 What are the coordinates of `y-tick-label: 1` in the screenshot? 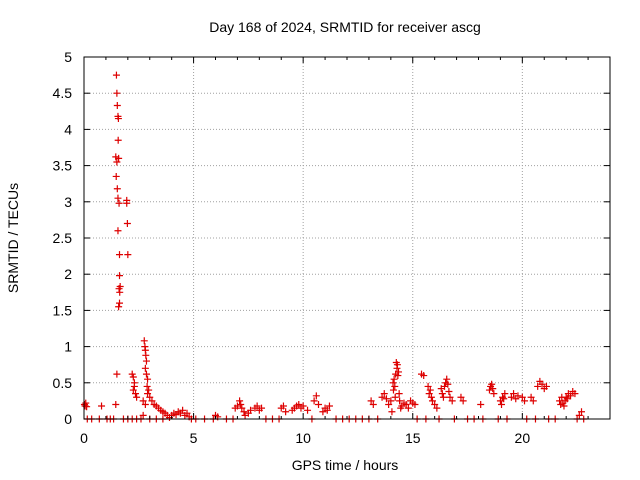 It's located at (68, 347).